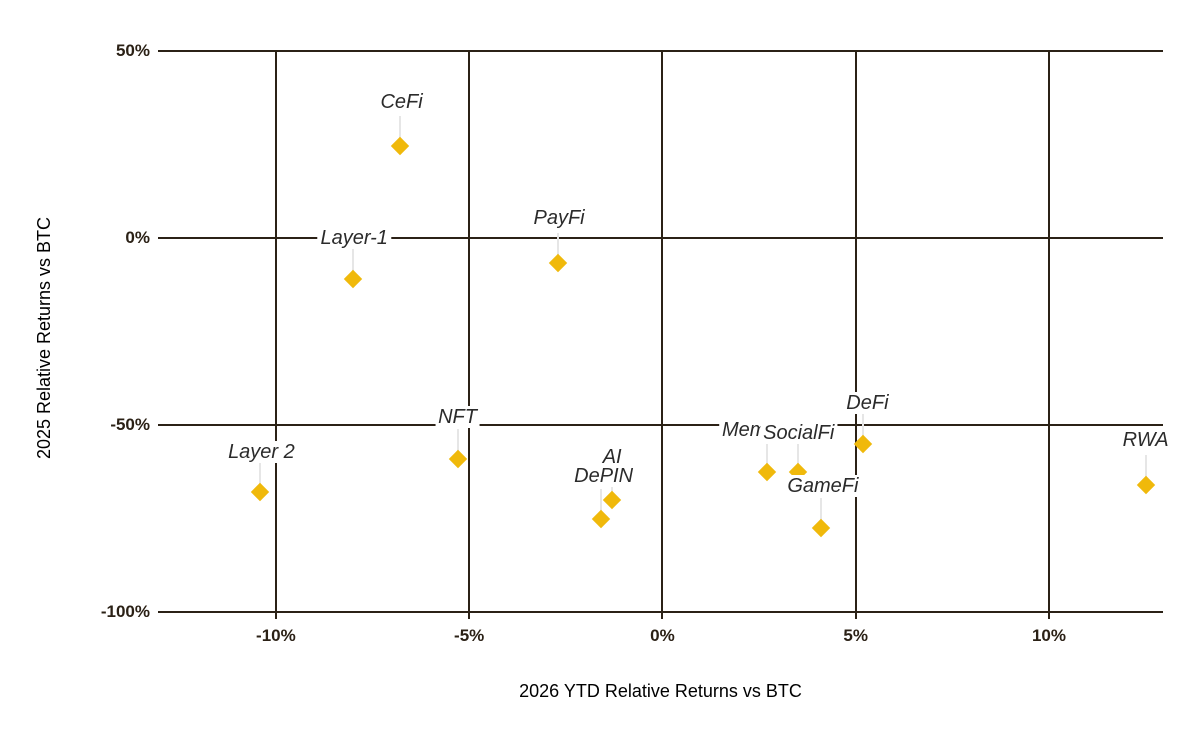 The width and height of the screenshot is (1200, 742). I want to click on x-tick-label: -10%, so click(276, 635).